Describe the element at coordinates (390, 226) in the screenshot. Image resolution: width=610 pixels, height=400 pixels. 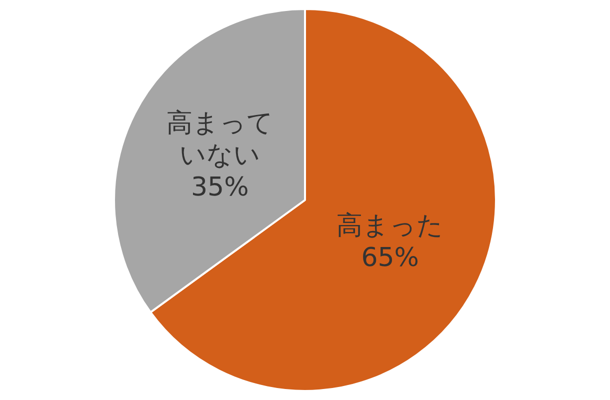
I see `slice-label: 高まった` at that location.